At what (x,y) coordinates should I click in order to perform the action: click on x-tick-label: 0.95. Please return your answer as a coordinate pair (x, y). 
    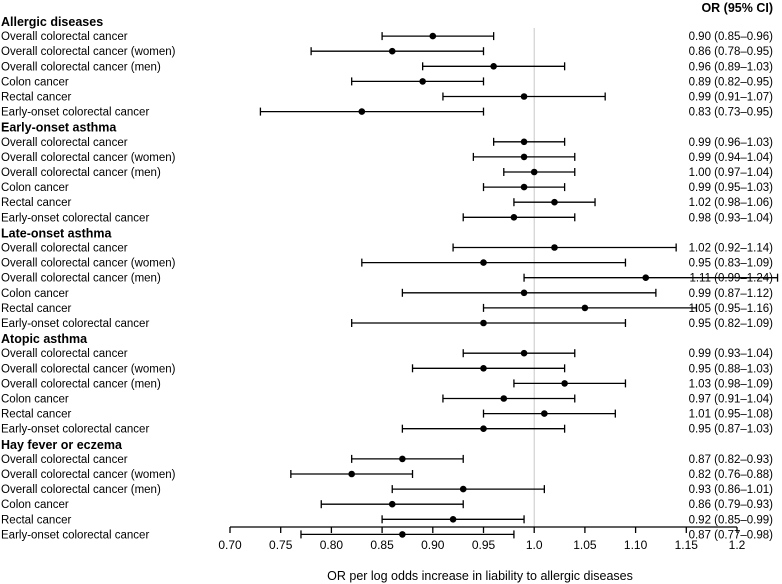
    Looking at the image, I should click on (484, 545).